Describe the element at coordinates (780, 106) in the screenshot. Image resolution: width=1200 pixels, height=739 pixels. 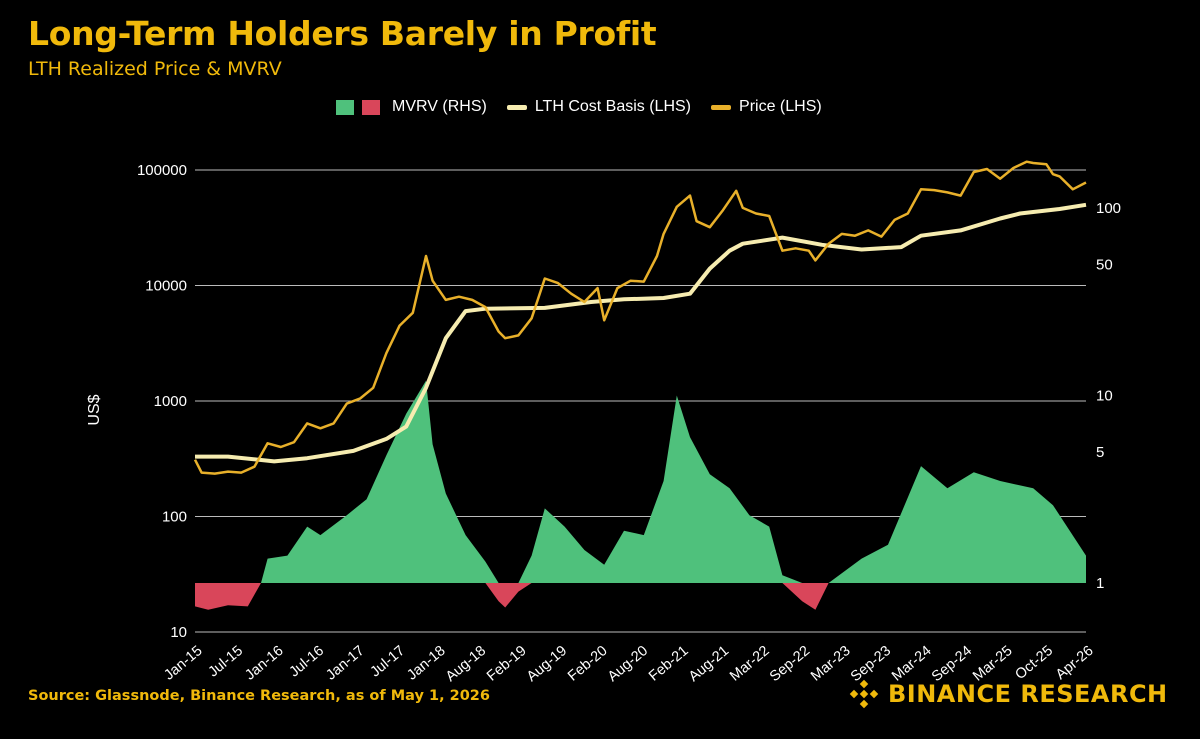
I see `legend-label-price: Price (LHS)` at that location.